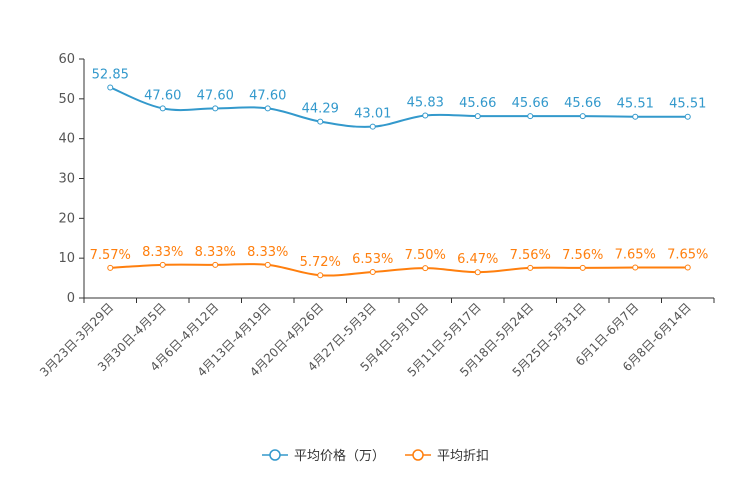  What do you see at coordinates (463, 456) in the screenshot?
I see `legend-label: 平均折扣` at bounding box center [463, 456].